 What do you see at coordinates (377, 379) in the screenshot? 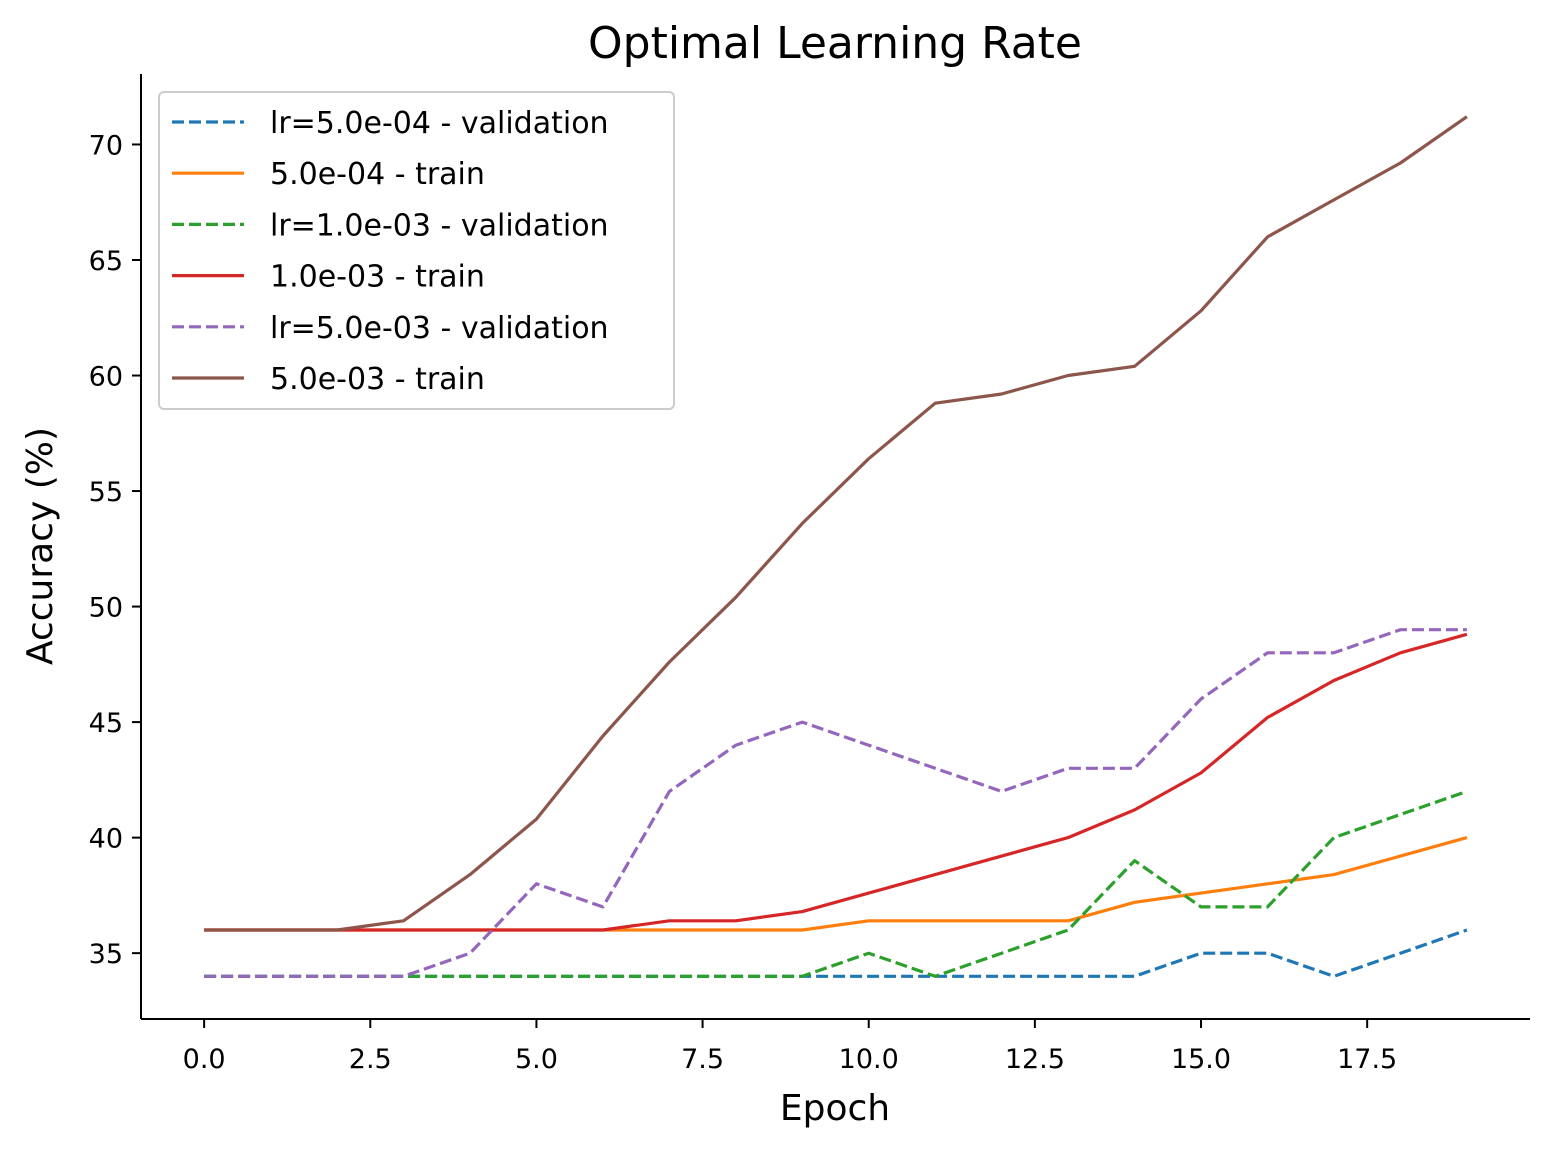
I see `legend-label-6: 5.0e-03 - train` at bounding box center [377, 379].